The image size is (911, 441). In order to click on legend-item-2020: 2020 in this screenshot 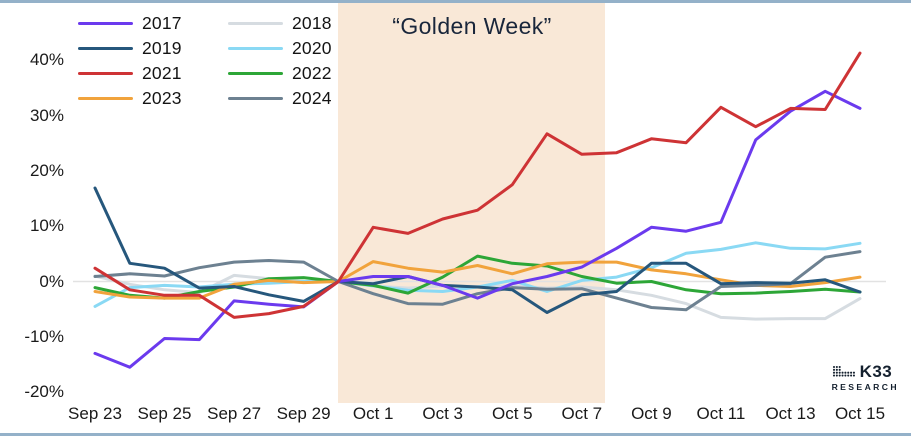, I will do `click(280, 47)`.